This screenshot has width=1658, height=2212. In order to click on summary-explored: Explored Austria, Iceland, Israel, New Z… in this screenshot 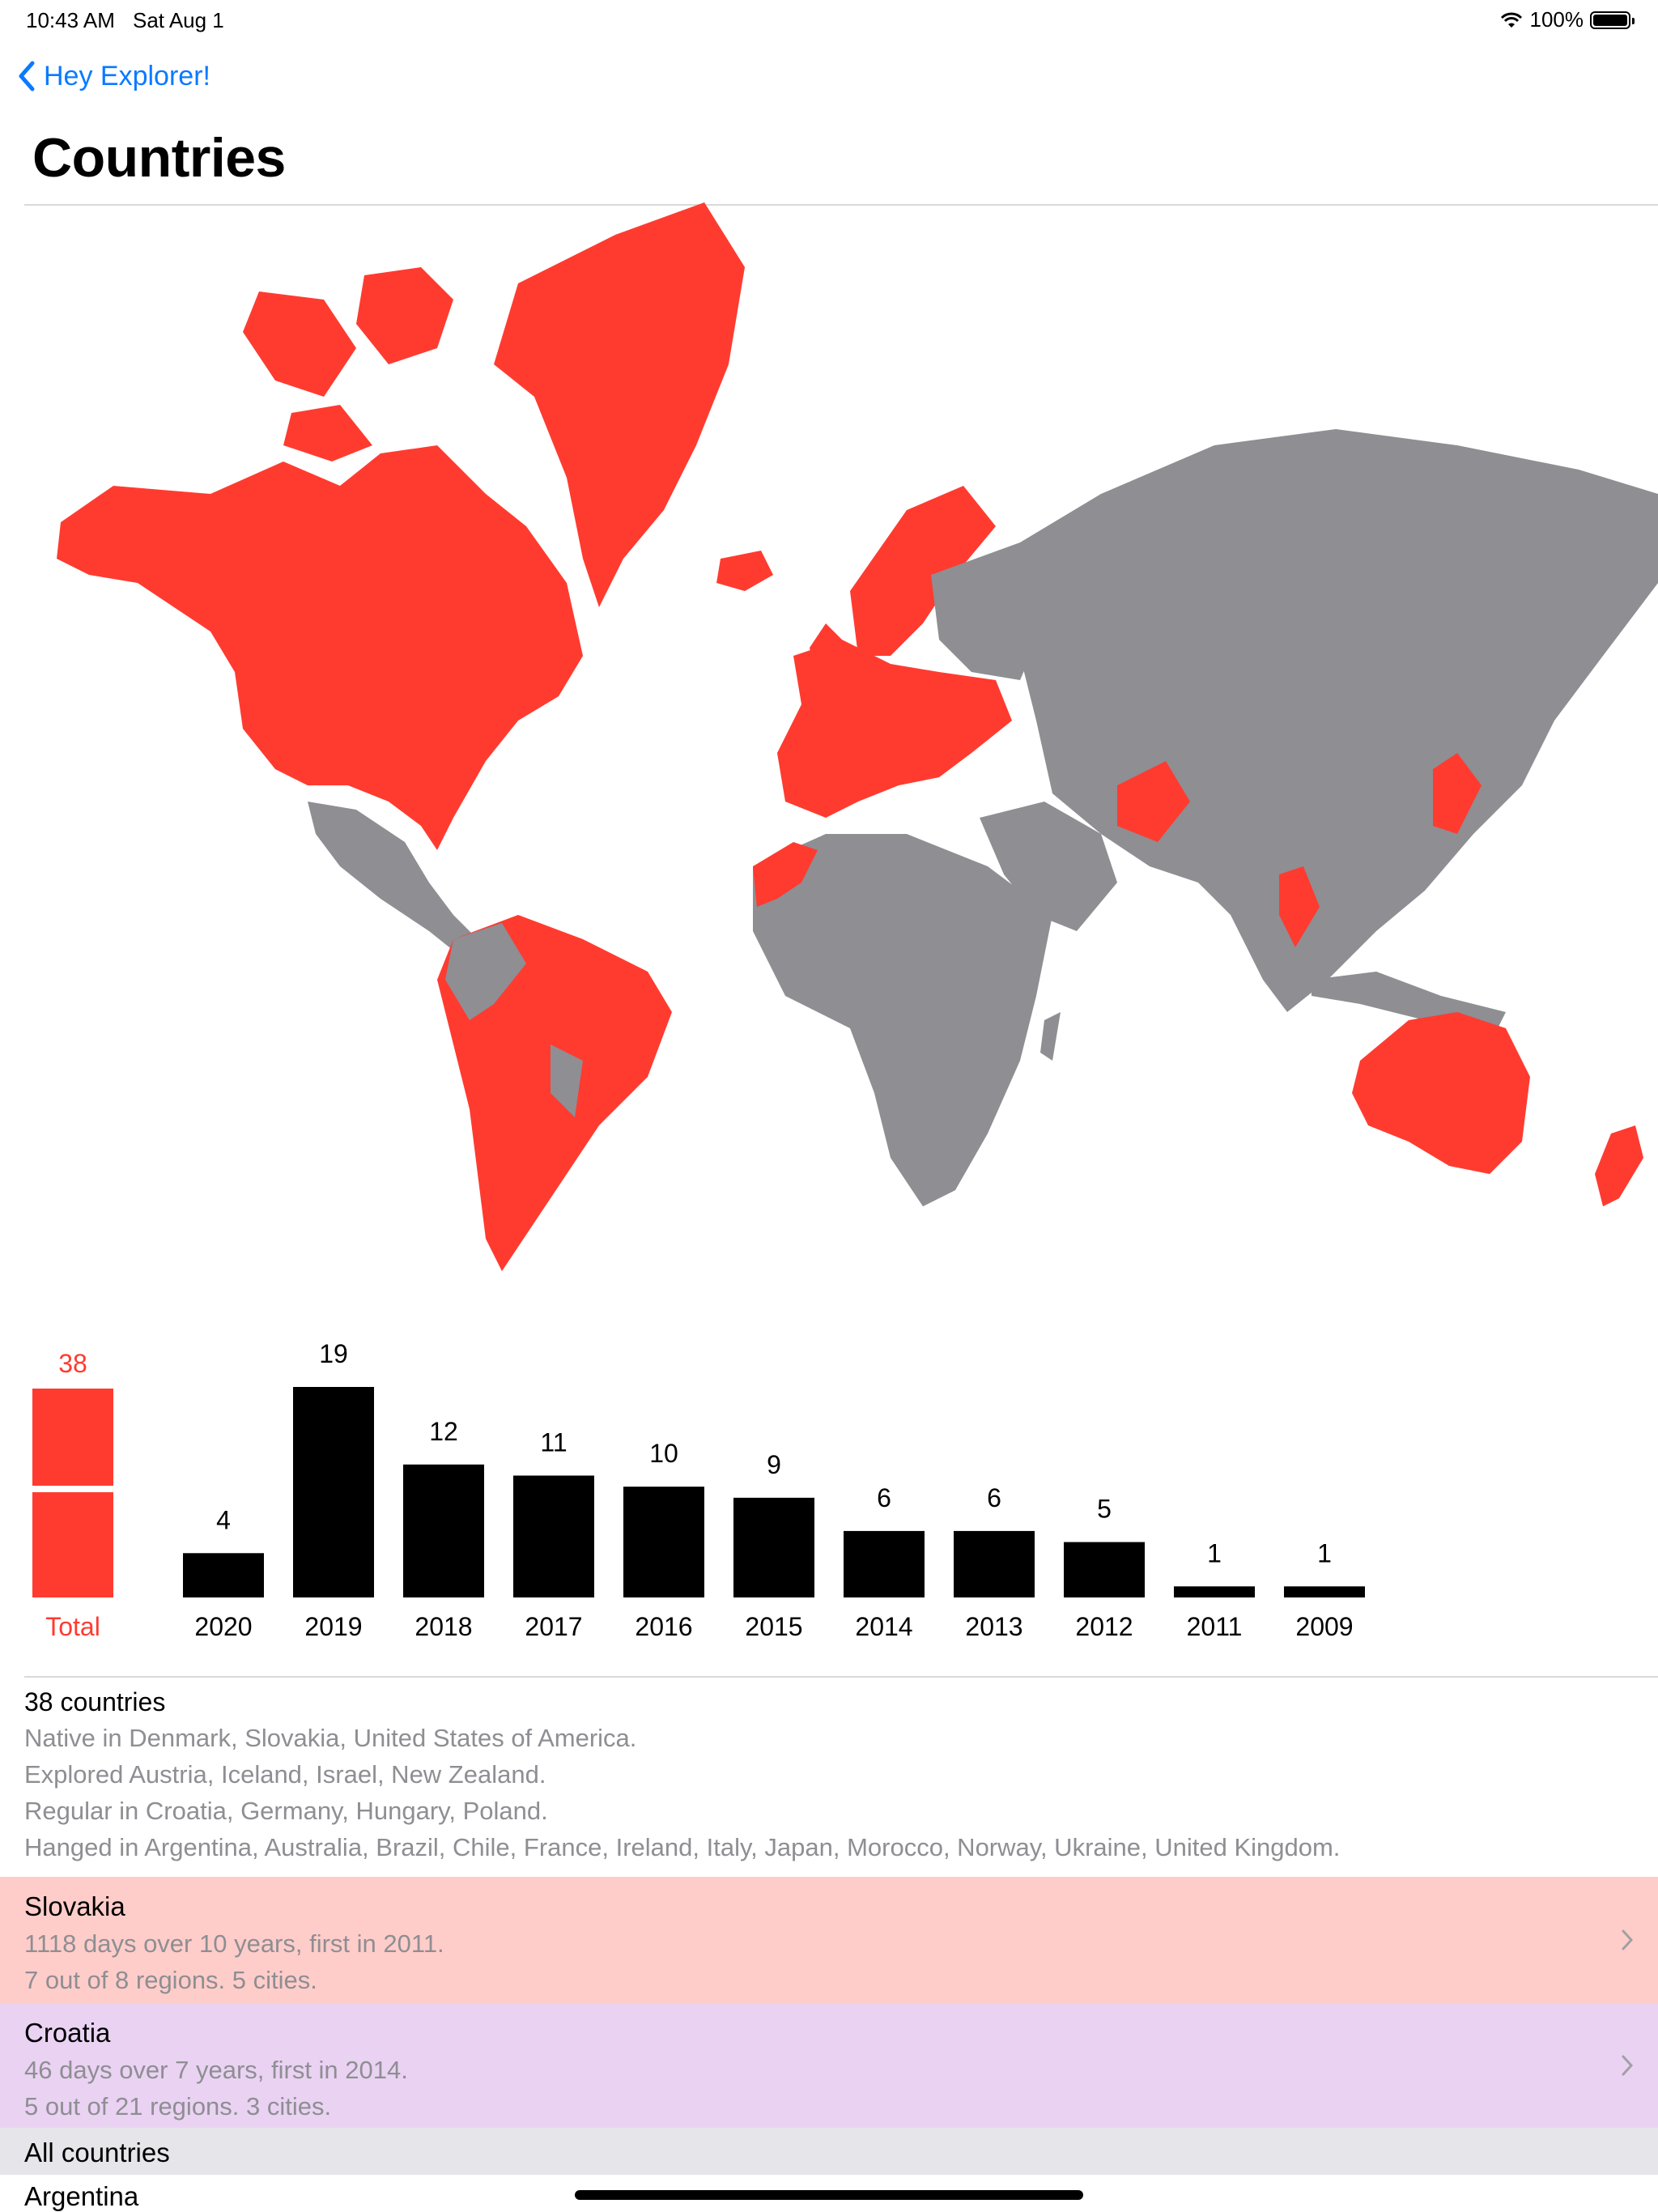, I will do `click(285, 1775)`.